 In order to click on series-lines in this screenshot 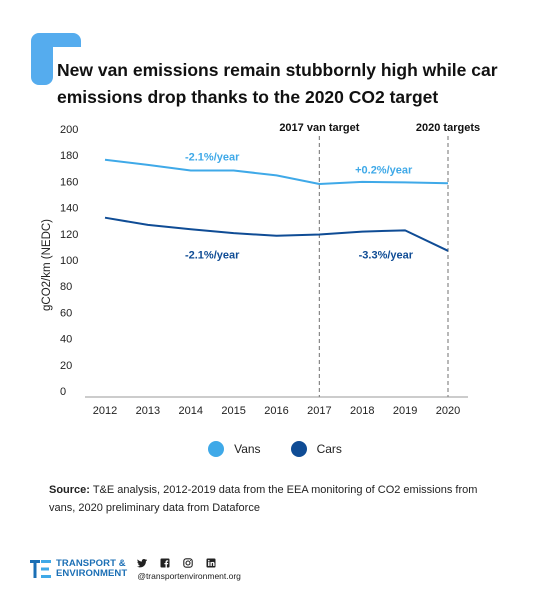, I will do `click(276, 205)`.